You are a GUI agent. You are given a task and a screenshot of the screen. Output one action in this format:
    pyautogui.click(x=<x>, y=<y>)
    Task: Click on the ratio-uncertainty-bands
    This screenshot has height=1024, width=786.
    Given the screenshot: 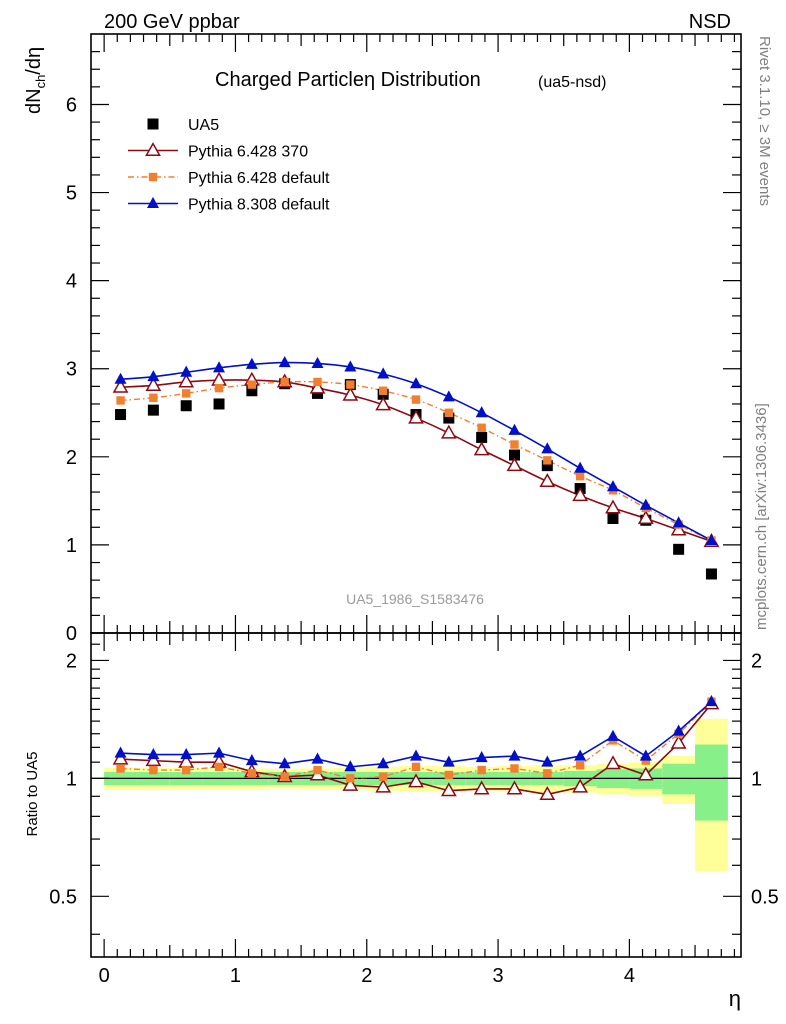 What is the action you would take?
    pyautogui.click(x=416, y=795)
    